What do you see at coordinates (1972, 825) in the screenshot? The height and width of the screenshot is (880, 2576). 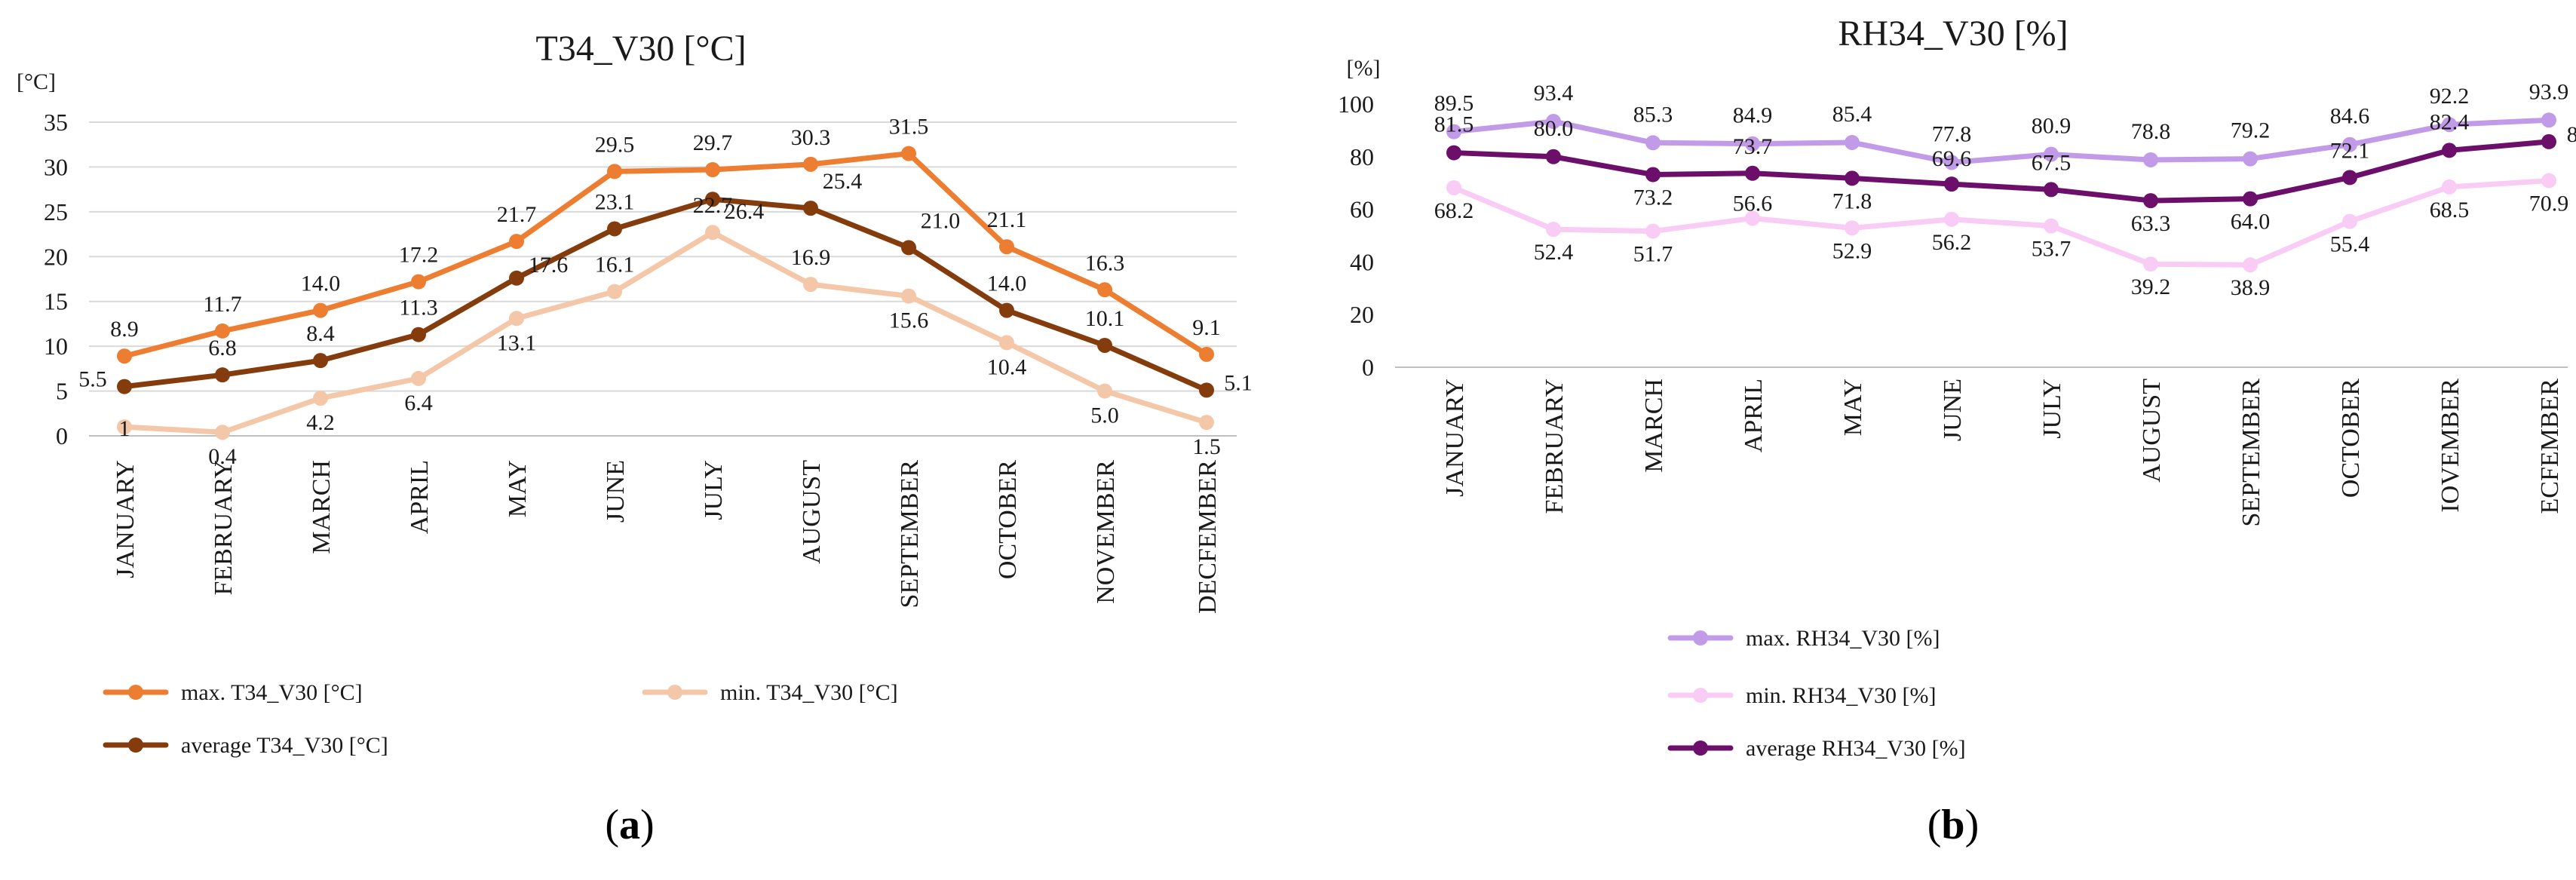 I see `panel-label-close-paren: )` at bounding box center [1972, 825].